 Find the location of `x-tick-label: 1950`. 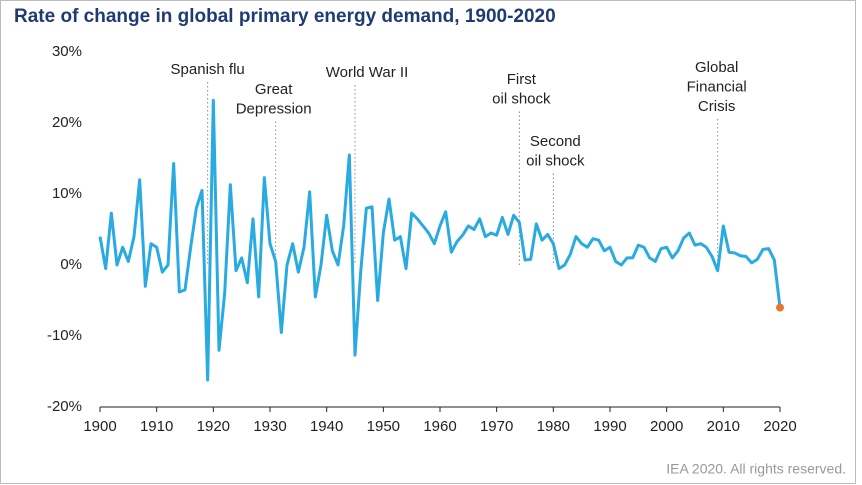

x-tick-label: 1950 is located at coordinates (383, 426).